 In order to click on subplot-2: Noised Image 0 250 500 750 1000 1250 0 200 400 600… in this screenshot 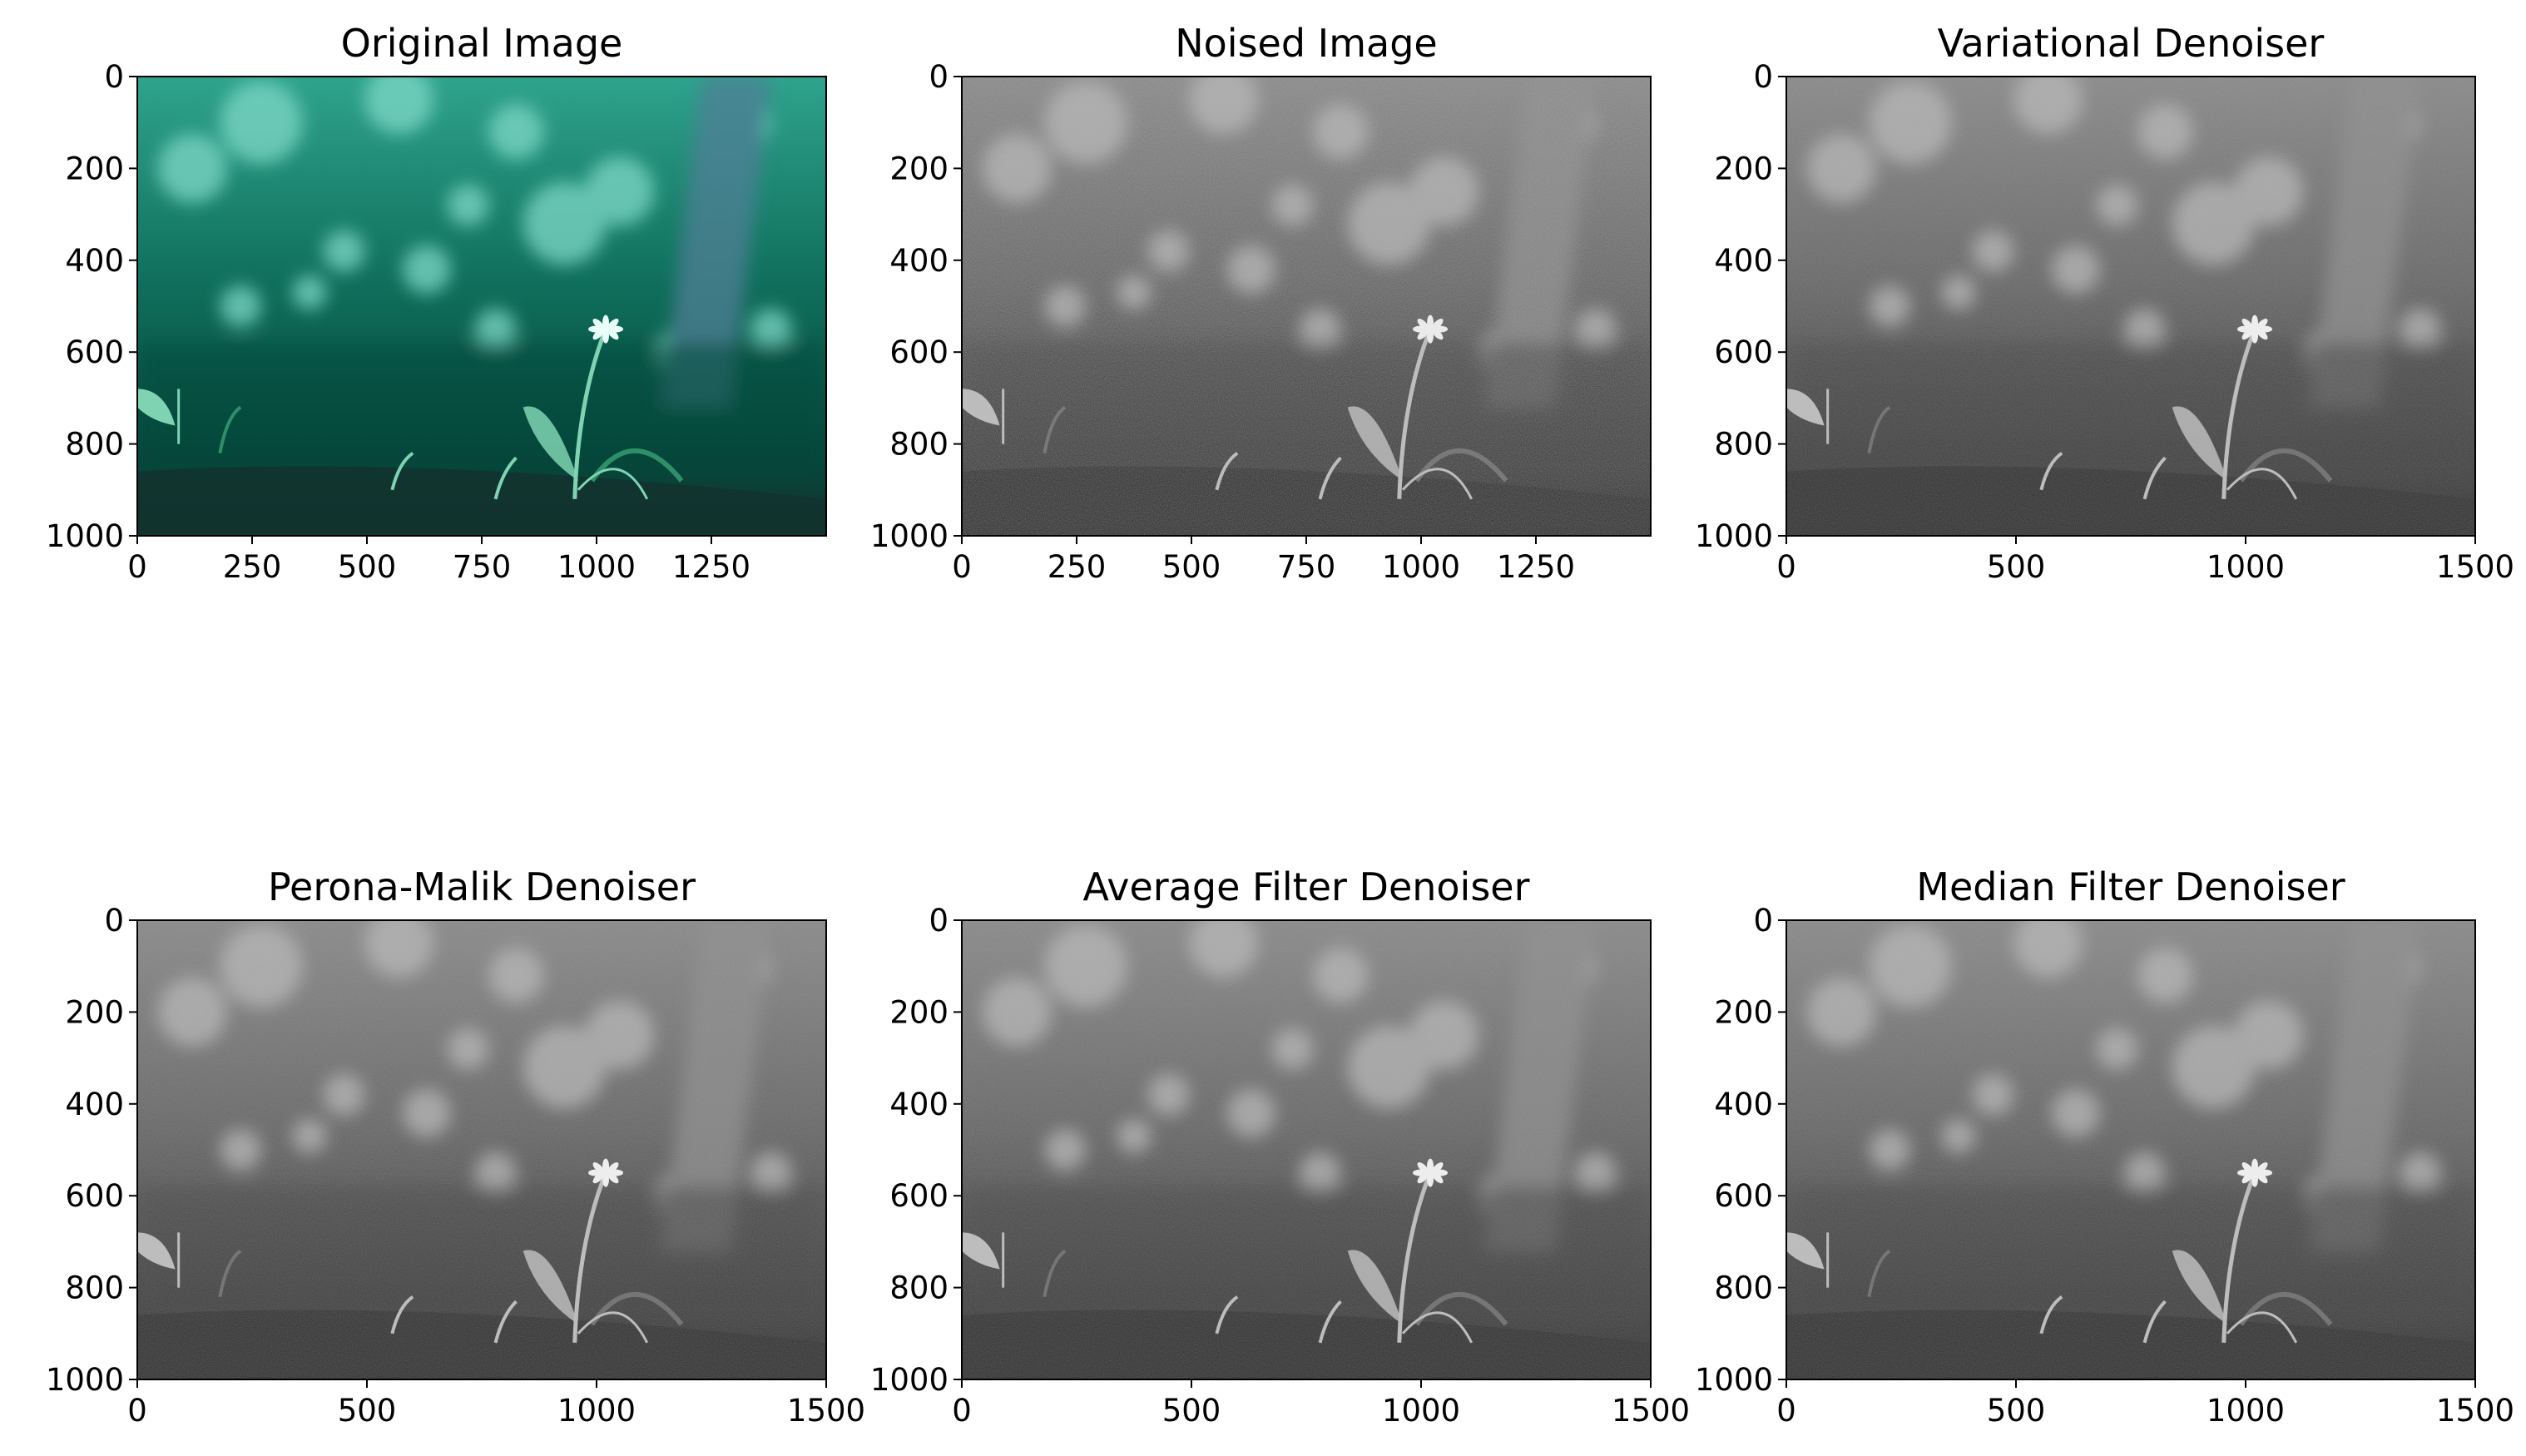, I will do `click(1261, 303)`.